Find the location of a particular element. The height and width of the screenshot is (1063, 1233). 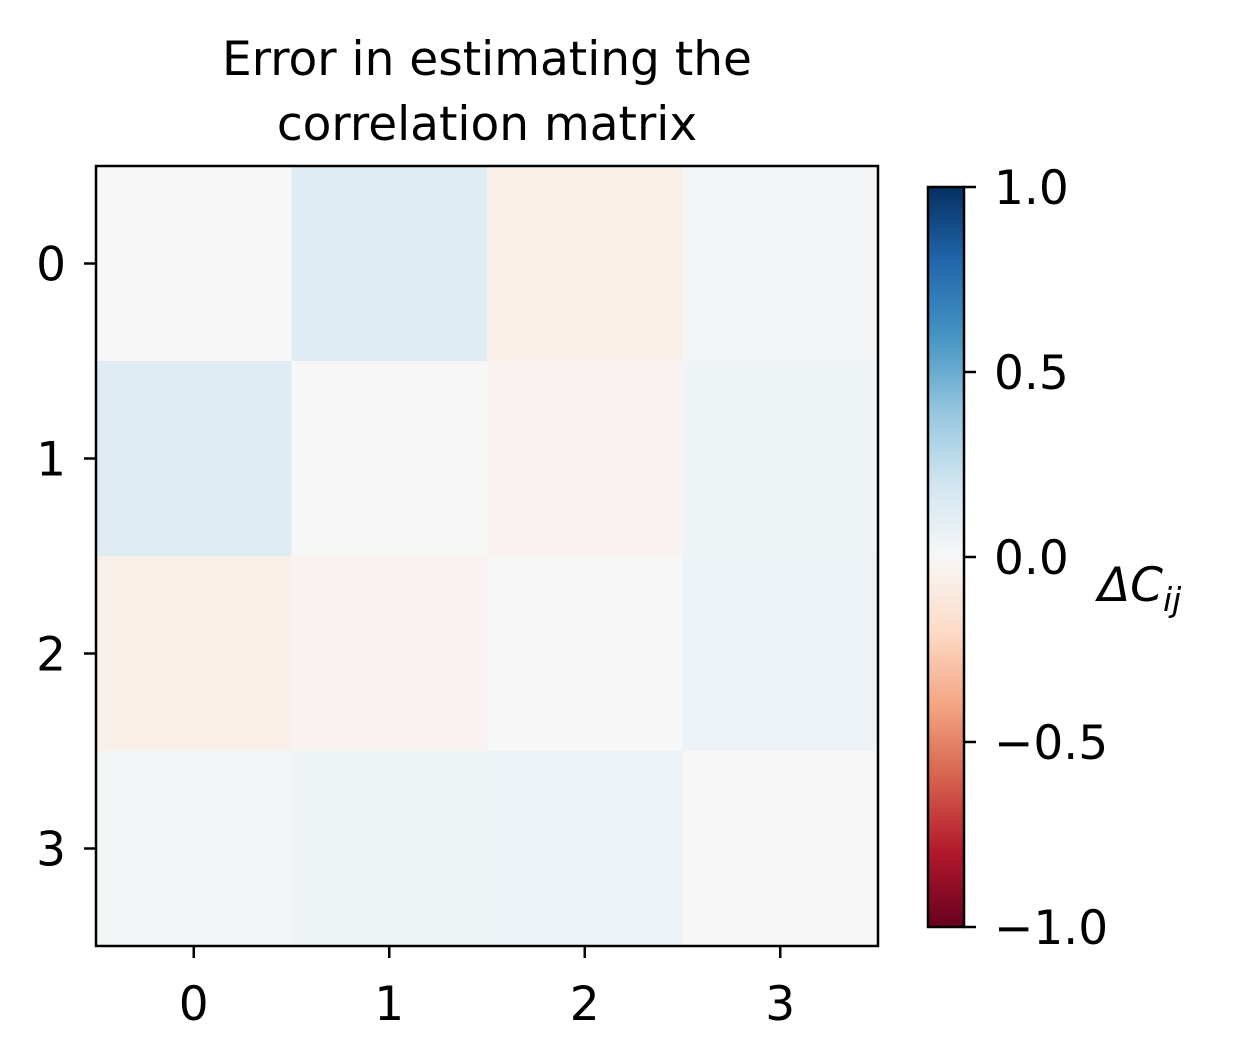

colorbar-ticks: 1.0 0.5 0.0 −0.5 −1.0 is located at coordinates (1036, 558).